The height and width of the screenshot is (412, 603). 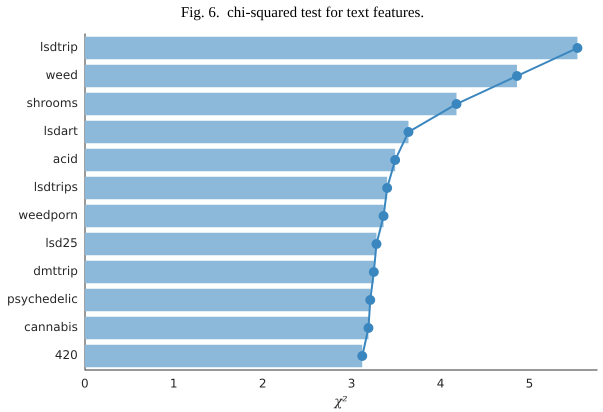 What do you see at coordinates (62, 75) in the screenshot?
I see `y-tick-label: weed` at bounding box center [62, 75].